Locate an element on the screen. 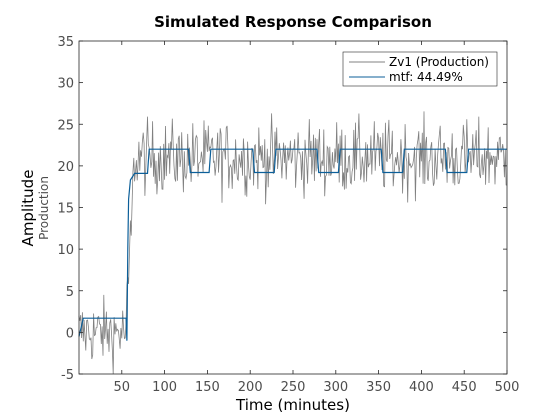 The height and width of the screenshot is (420, 560). x-tick-label: 450 is located at coordinates (464, 387).